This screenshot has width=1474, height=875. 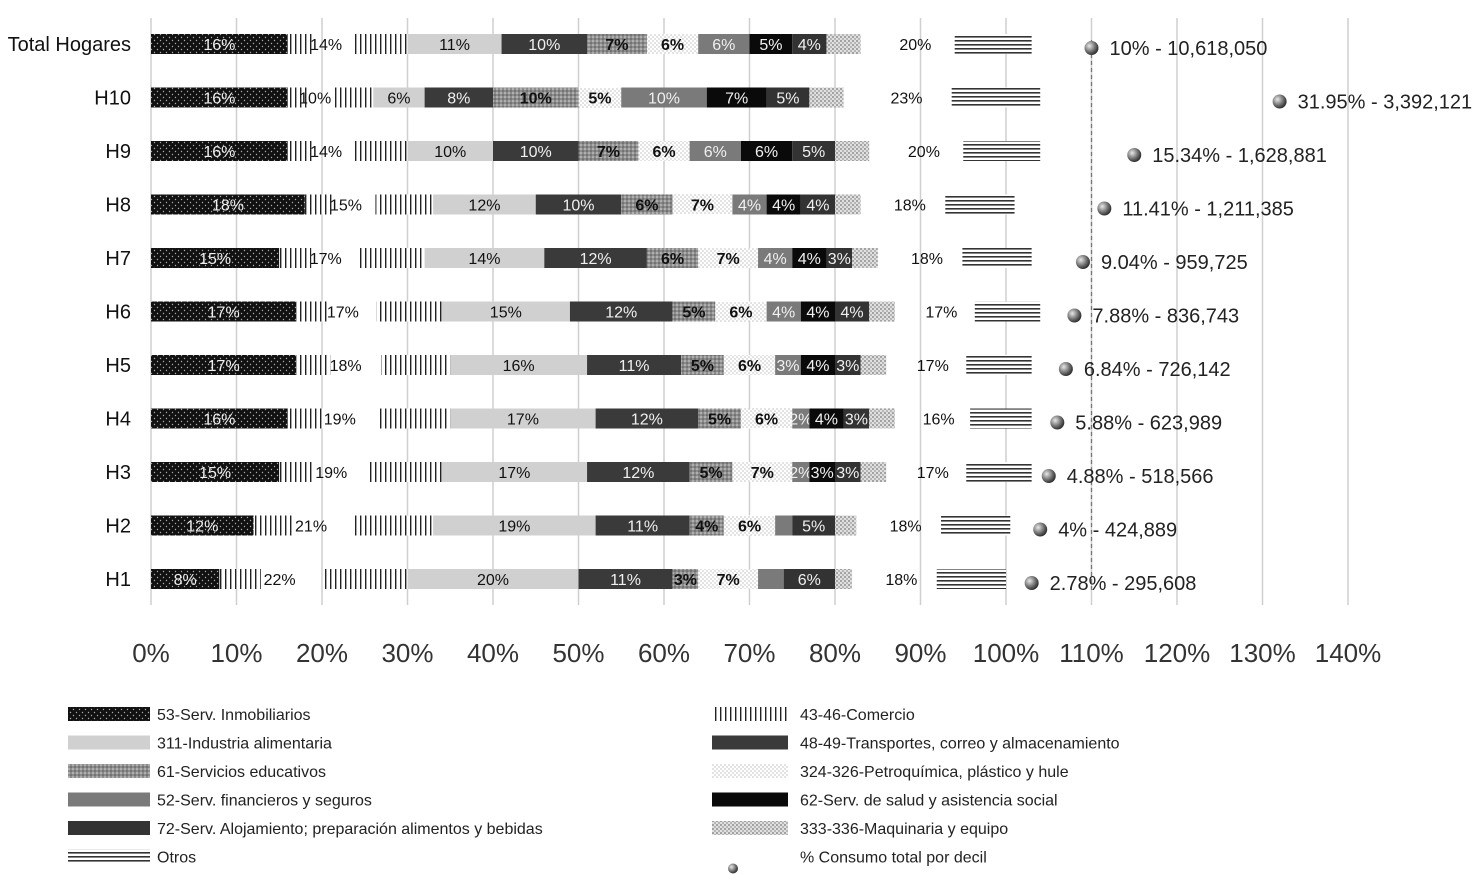 What do you see at coordinates (578, 206) in the screenshot?
I see `data-label: 10%` at bounding box center [578, 206].